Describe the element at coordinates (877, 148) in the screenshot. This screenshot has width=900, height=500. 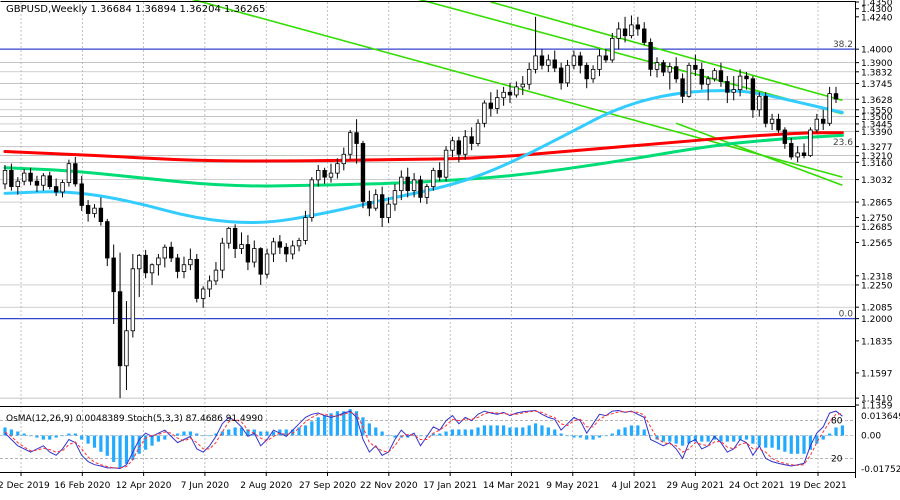
I see `y-tick-label: 1.3277` at that location.